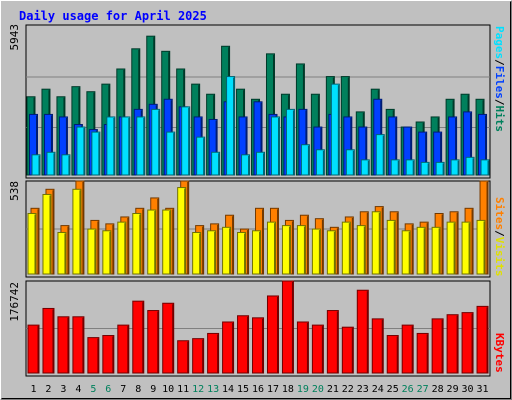 The image size is (512, 400). I want to click on x-tick-label-day-3: 3, so click(63, 389).